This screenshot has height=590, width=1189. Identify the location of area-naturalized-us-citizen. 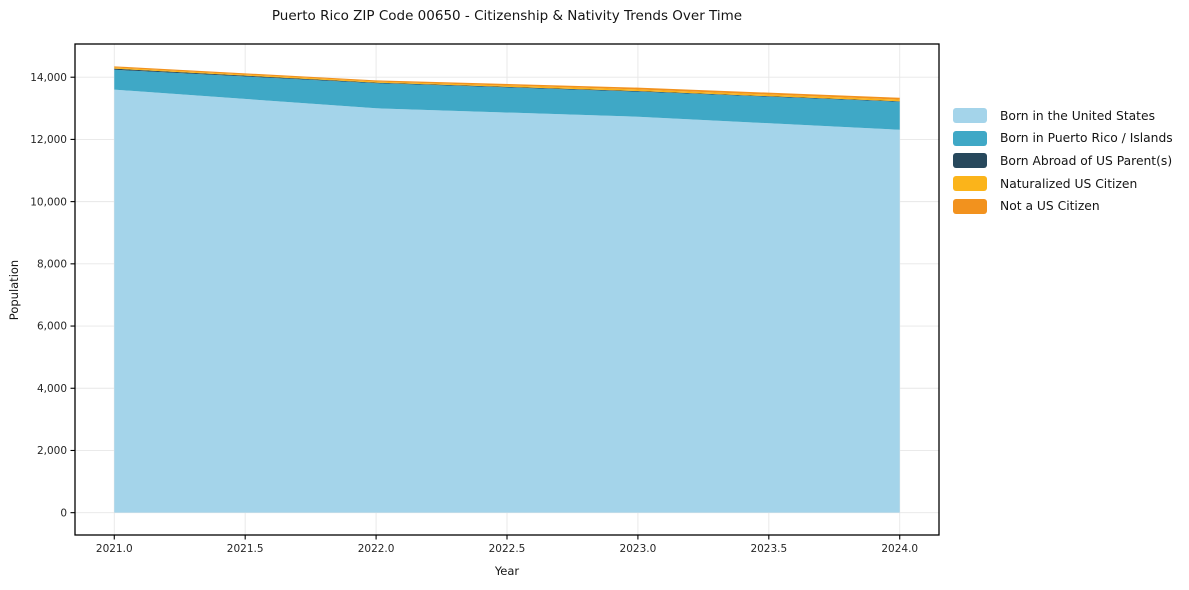
(507, 84).